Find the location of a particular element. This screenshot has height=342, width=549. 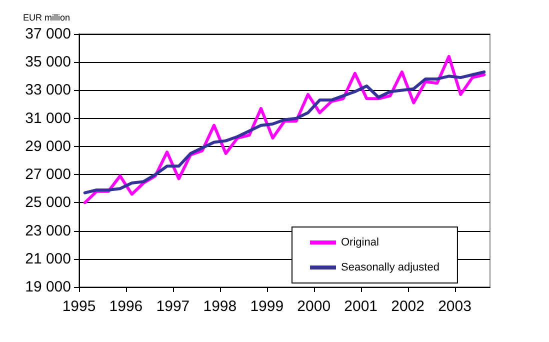

y-tick-label: 25 000 is located at coordinates (48, 203).